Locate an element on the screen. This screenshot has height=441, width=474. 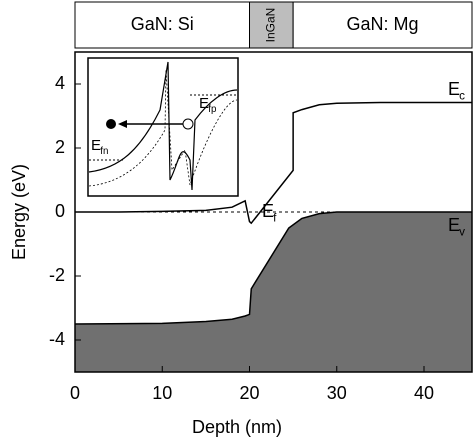
x-tick-label: 20 is located at coordinates (249, 393).